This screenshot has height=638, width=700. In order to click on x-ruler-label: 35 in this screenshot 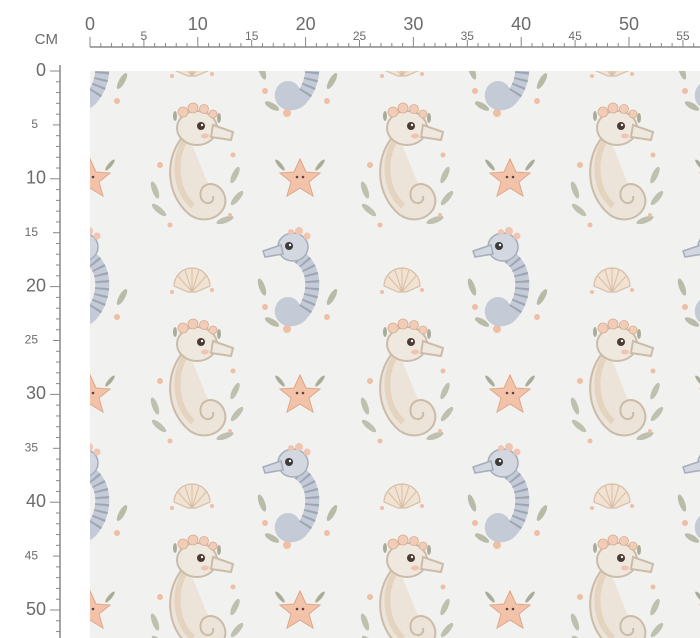, I will do `click(468, 36)`.